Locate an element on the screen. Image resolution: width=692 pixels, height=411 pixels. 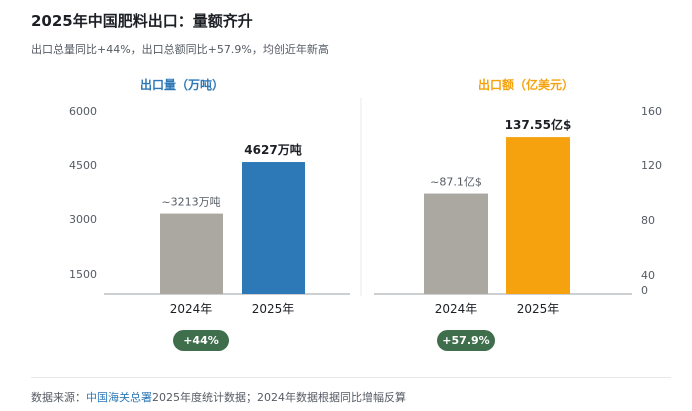
value-growth-badge: +57.9% is located at coordinates (466, 340).